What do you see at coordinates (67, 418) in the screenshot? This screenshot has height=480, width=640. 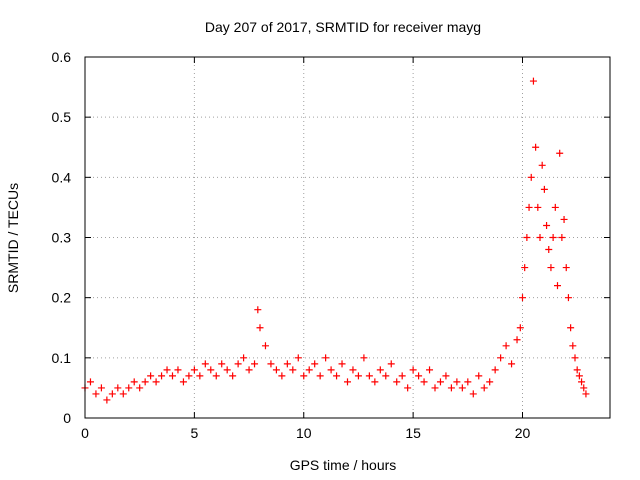 I see `y-tick-label: 0` at bounding box center [67, 418].